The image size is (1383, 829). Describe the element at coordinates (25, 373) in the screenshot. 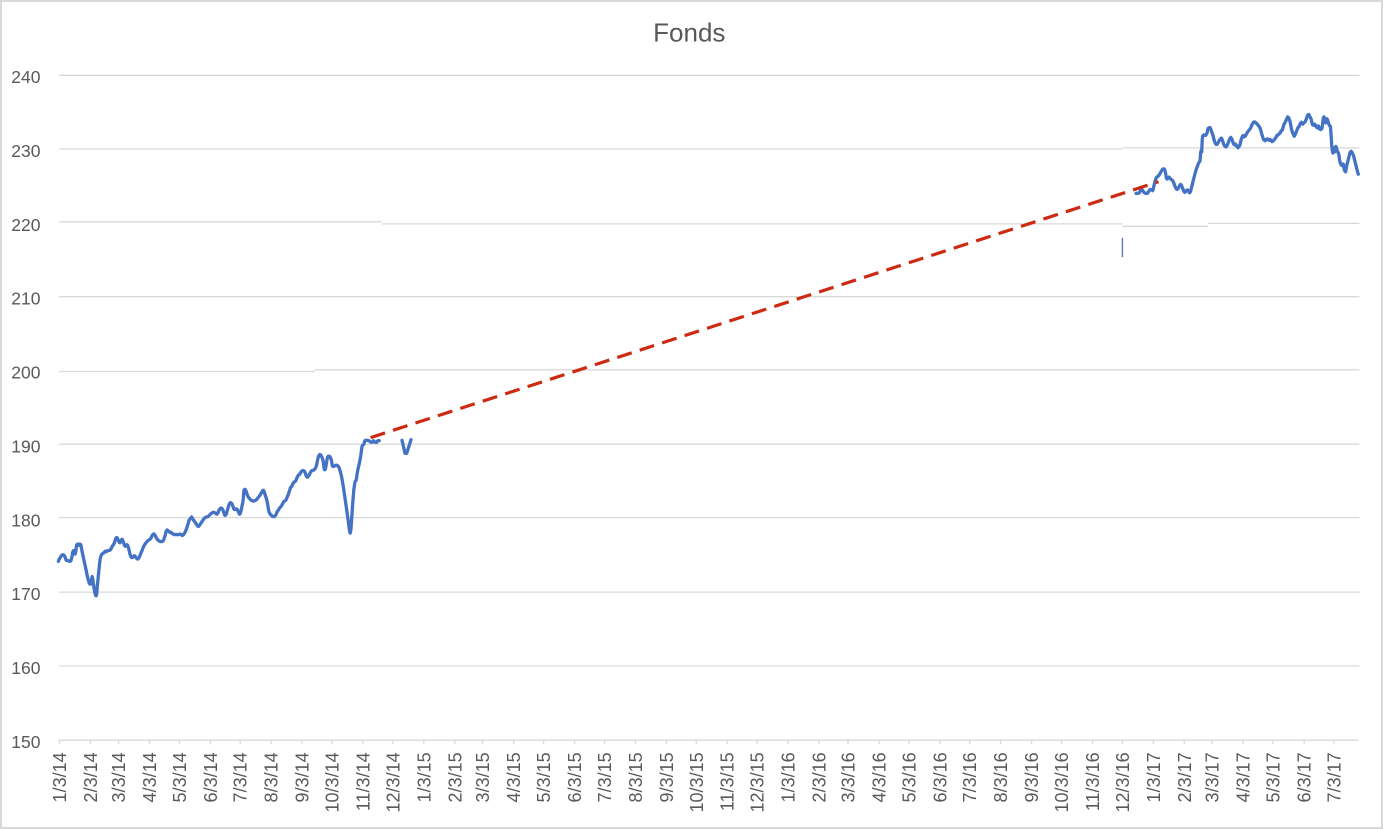

I see `svg-text: 200` at that location.